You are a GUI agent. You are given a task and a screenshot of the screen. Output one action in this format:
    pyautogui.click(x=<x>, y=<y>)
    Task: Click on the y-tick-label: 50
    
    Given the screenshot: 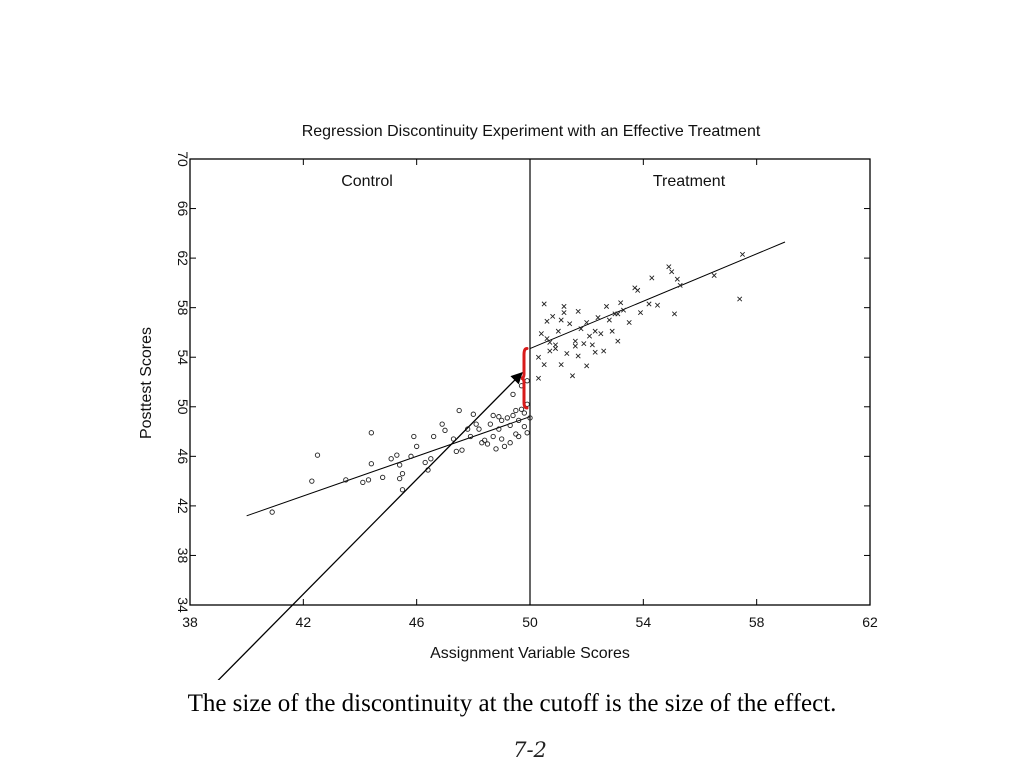 What is the action you would take?
    pyautogui.click(x=183, y=407)
    